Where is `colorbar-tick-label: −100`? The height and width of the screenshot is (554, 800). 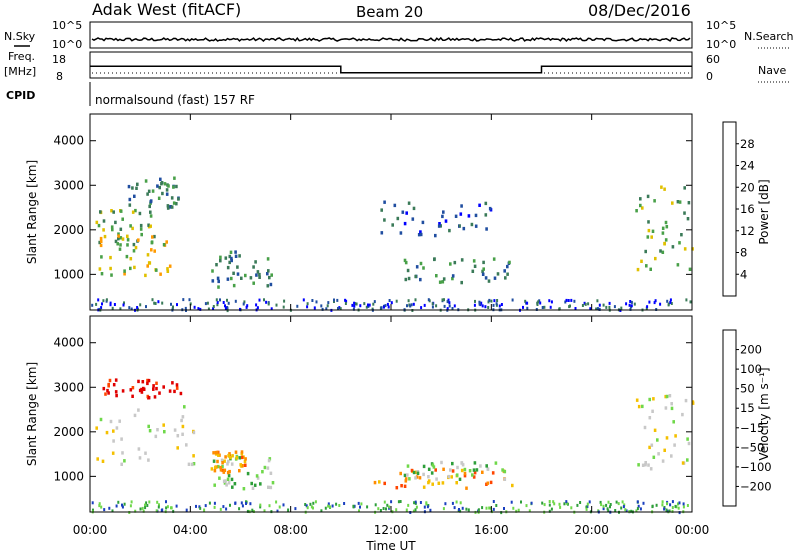 colorbar-tick-label: −100 is located at coordinates (756, 467).